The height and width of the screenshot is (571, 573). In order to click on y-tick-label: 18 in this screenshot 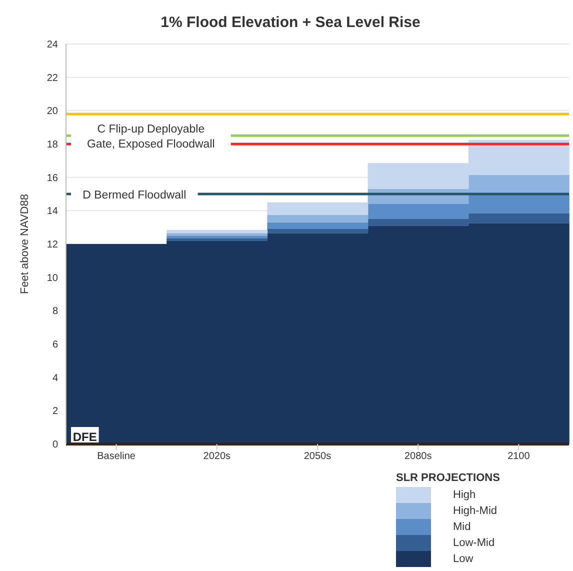, I will do `click(52, 145)`.